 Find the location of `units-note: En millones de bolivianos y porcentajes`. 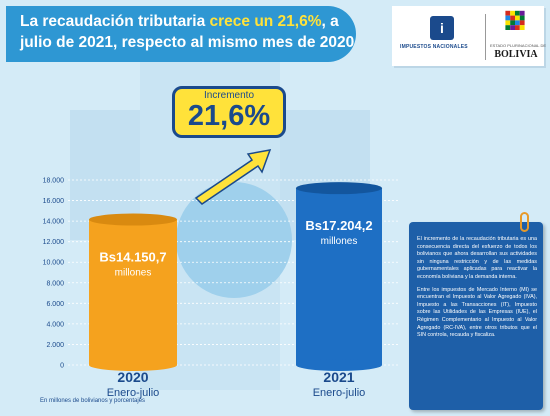

units-note: En millones de bolivianos y porcentajes is located at coordinates (93, 401).